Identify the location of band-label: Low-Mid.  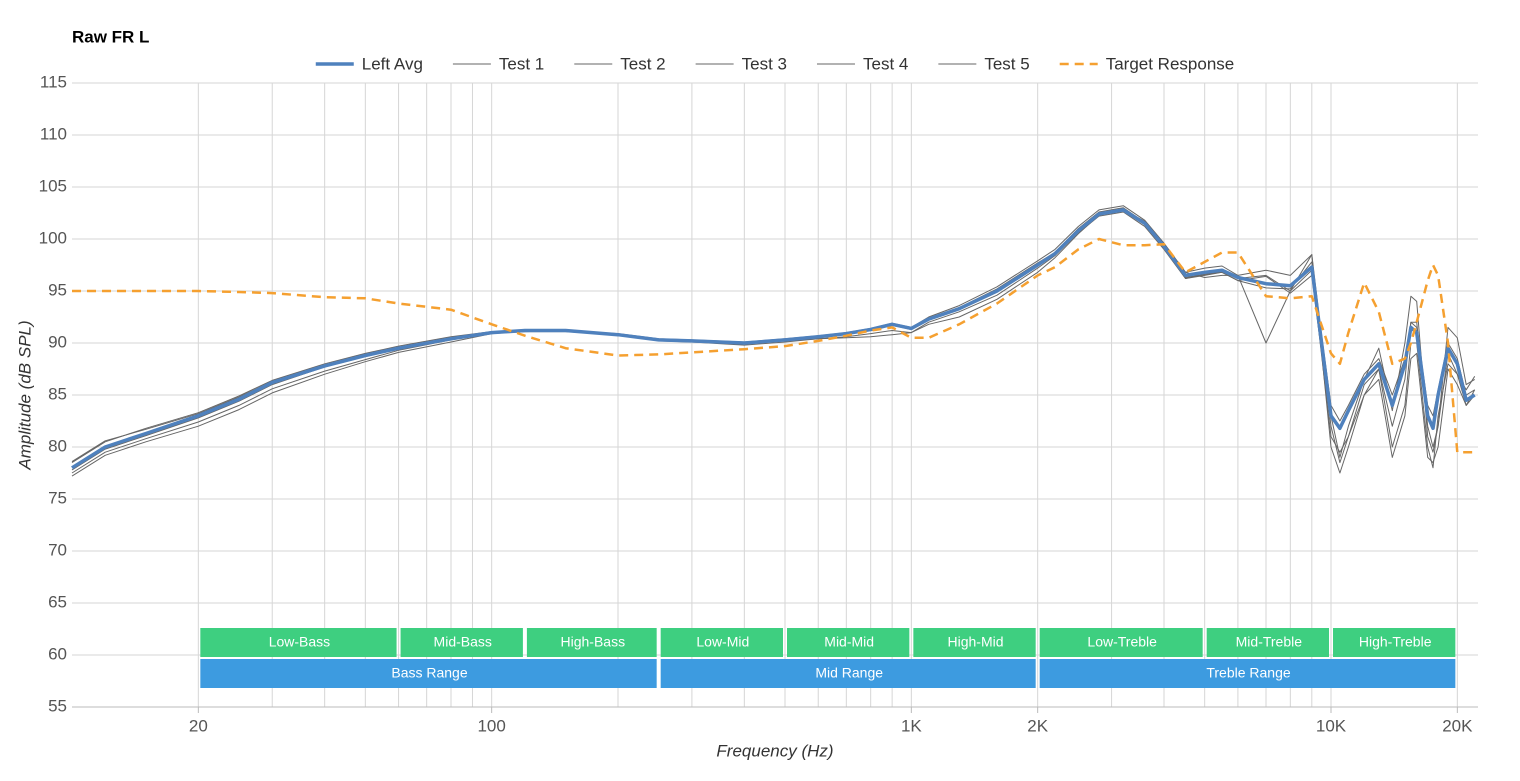
(722, 642).